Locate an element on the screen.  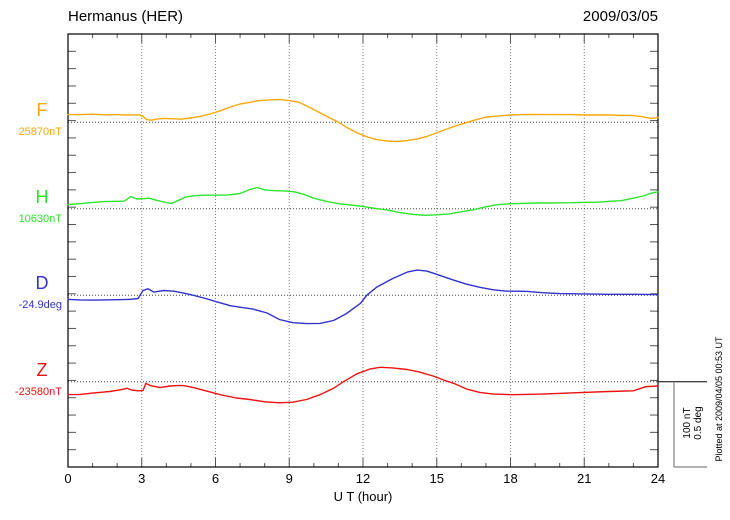
trace-F is located at coordinates (363, 120).